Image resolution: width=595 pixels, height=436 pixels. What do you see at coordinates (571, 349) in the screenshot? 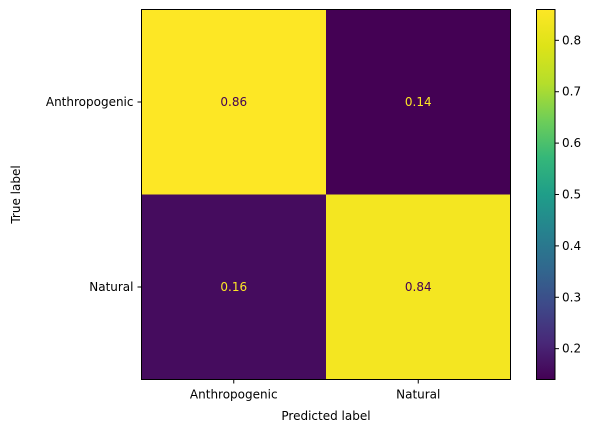
I see `colorbar-tick-label: 0.2` at bounding box center [571, 349].